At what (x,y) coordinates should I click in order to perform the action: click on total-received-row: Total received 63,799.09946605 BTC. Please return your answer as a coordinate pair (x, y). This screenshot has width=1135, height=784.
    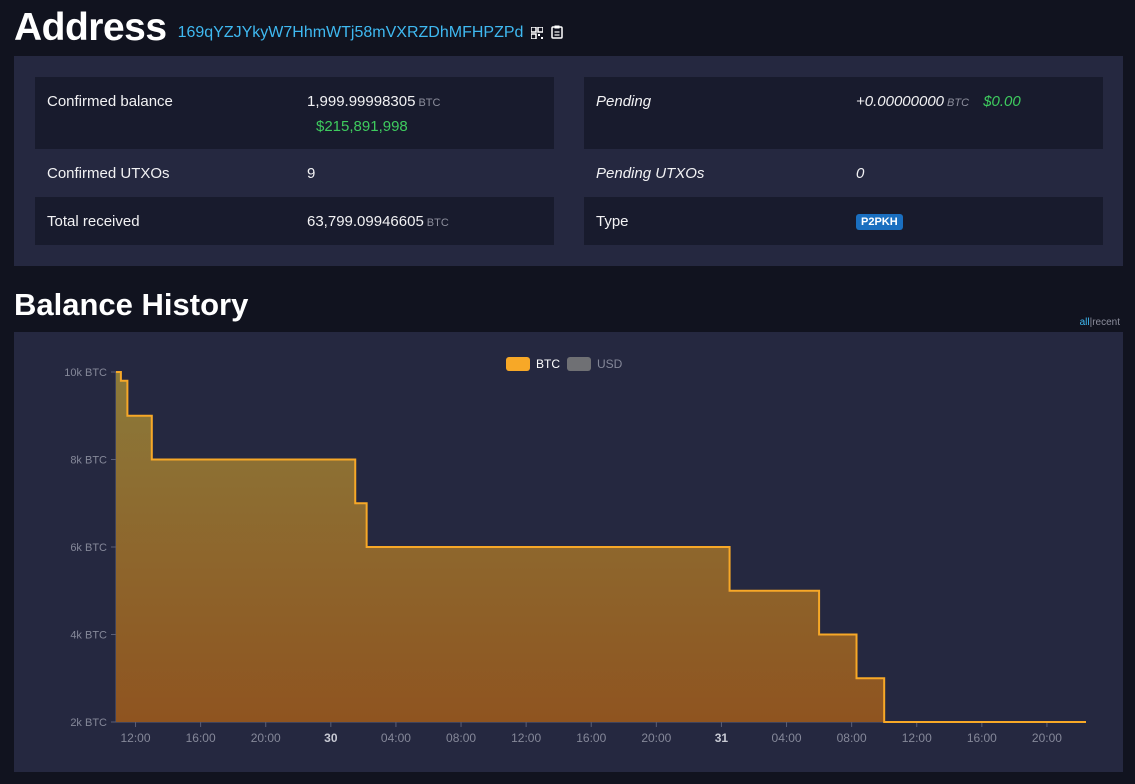
    Looking at the image, I should click on (294, 221).